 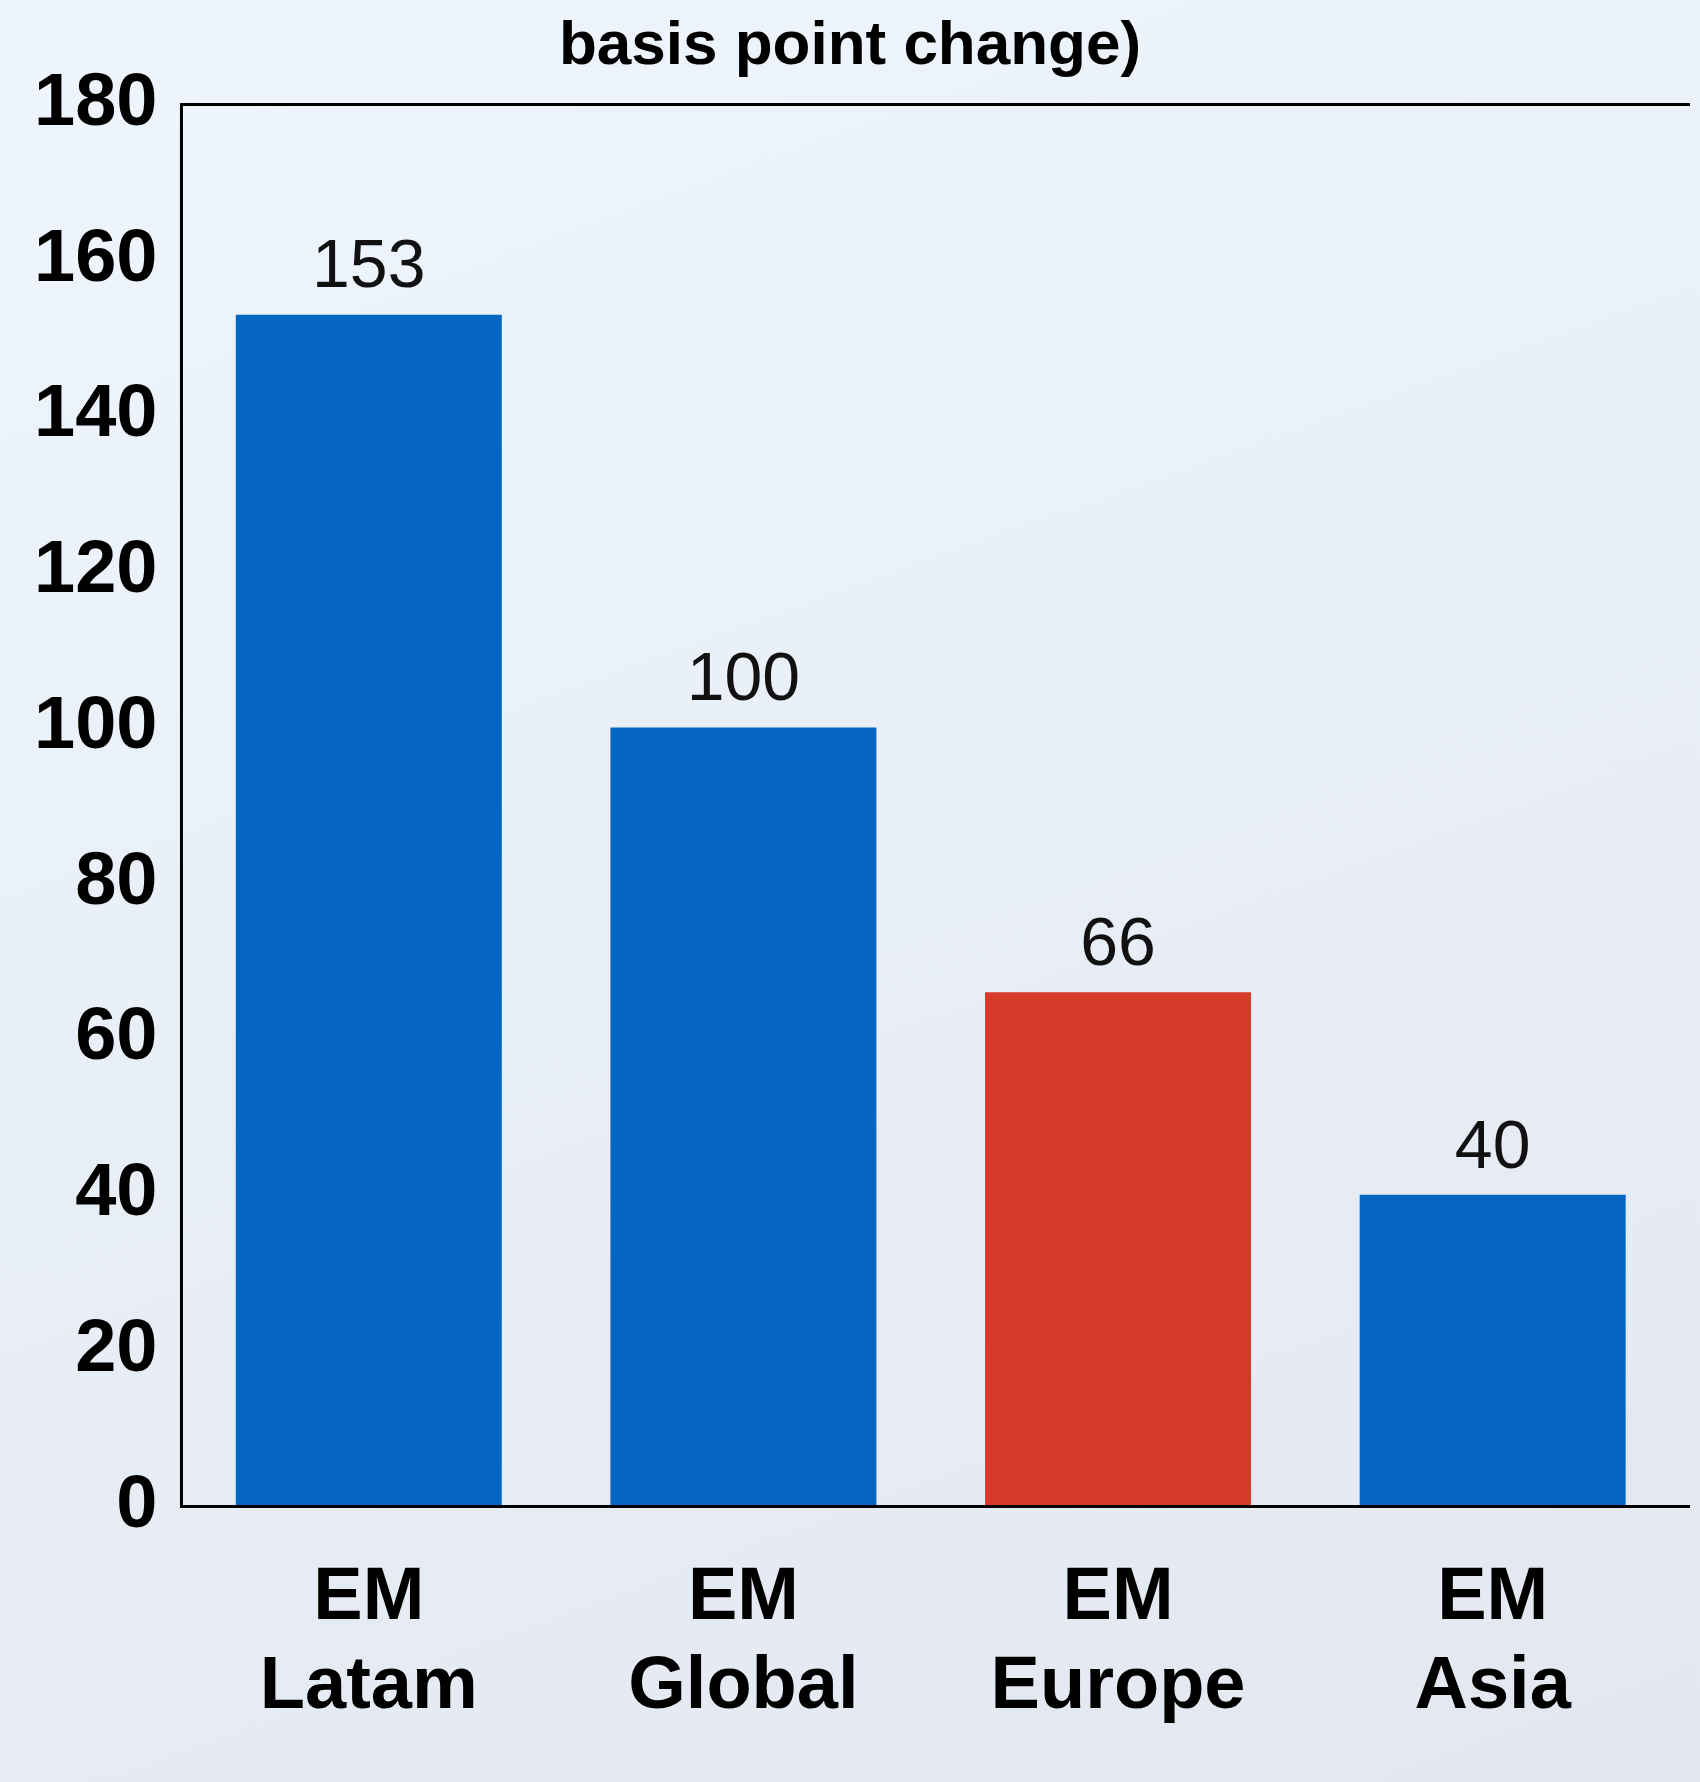 What do you see at coordinates (96, 722) in the screenshot?
I see `y-tick-label: 100` at bounding box center [96, 722].